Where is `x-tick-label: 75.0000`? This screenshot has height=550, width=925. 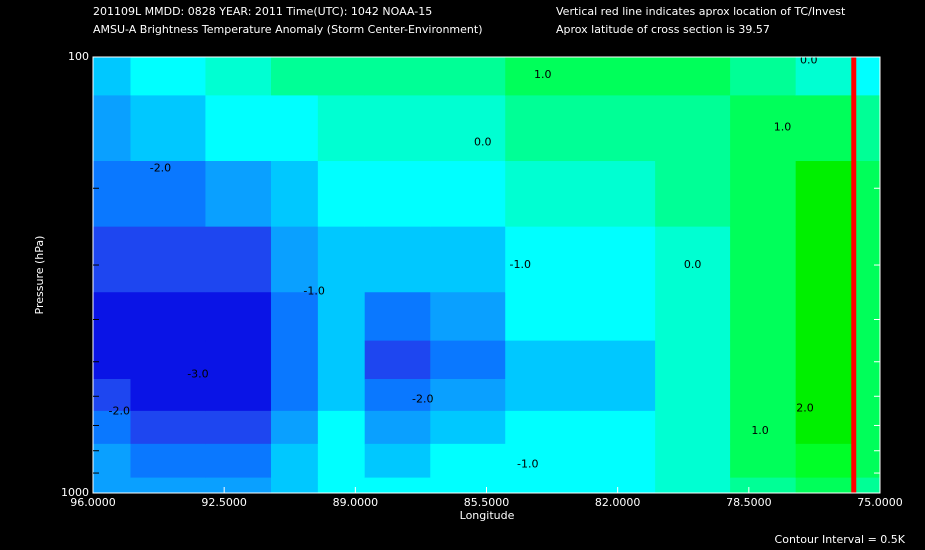 x-tick-label: 75.0000 is located at coordinates (880, 502).